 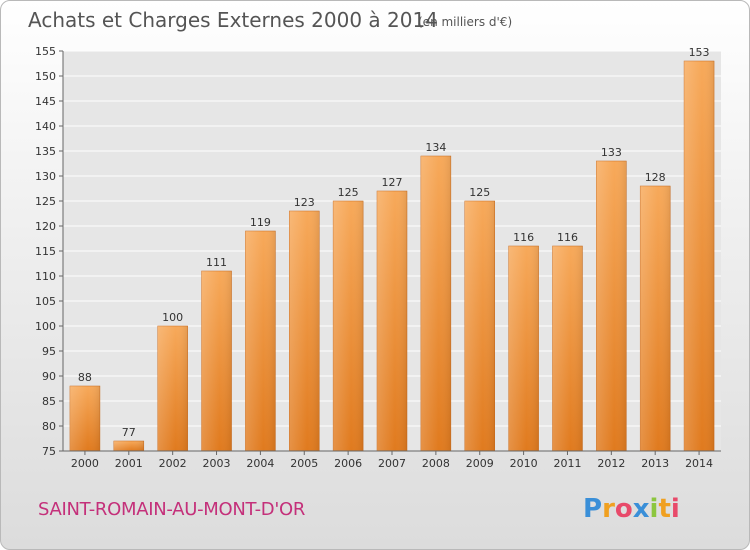 I want to click on x-tick-label: 2000, so click(x=85, y=463).